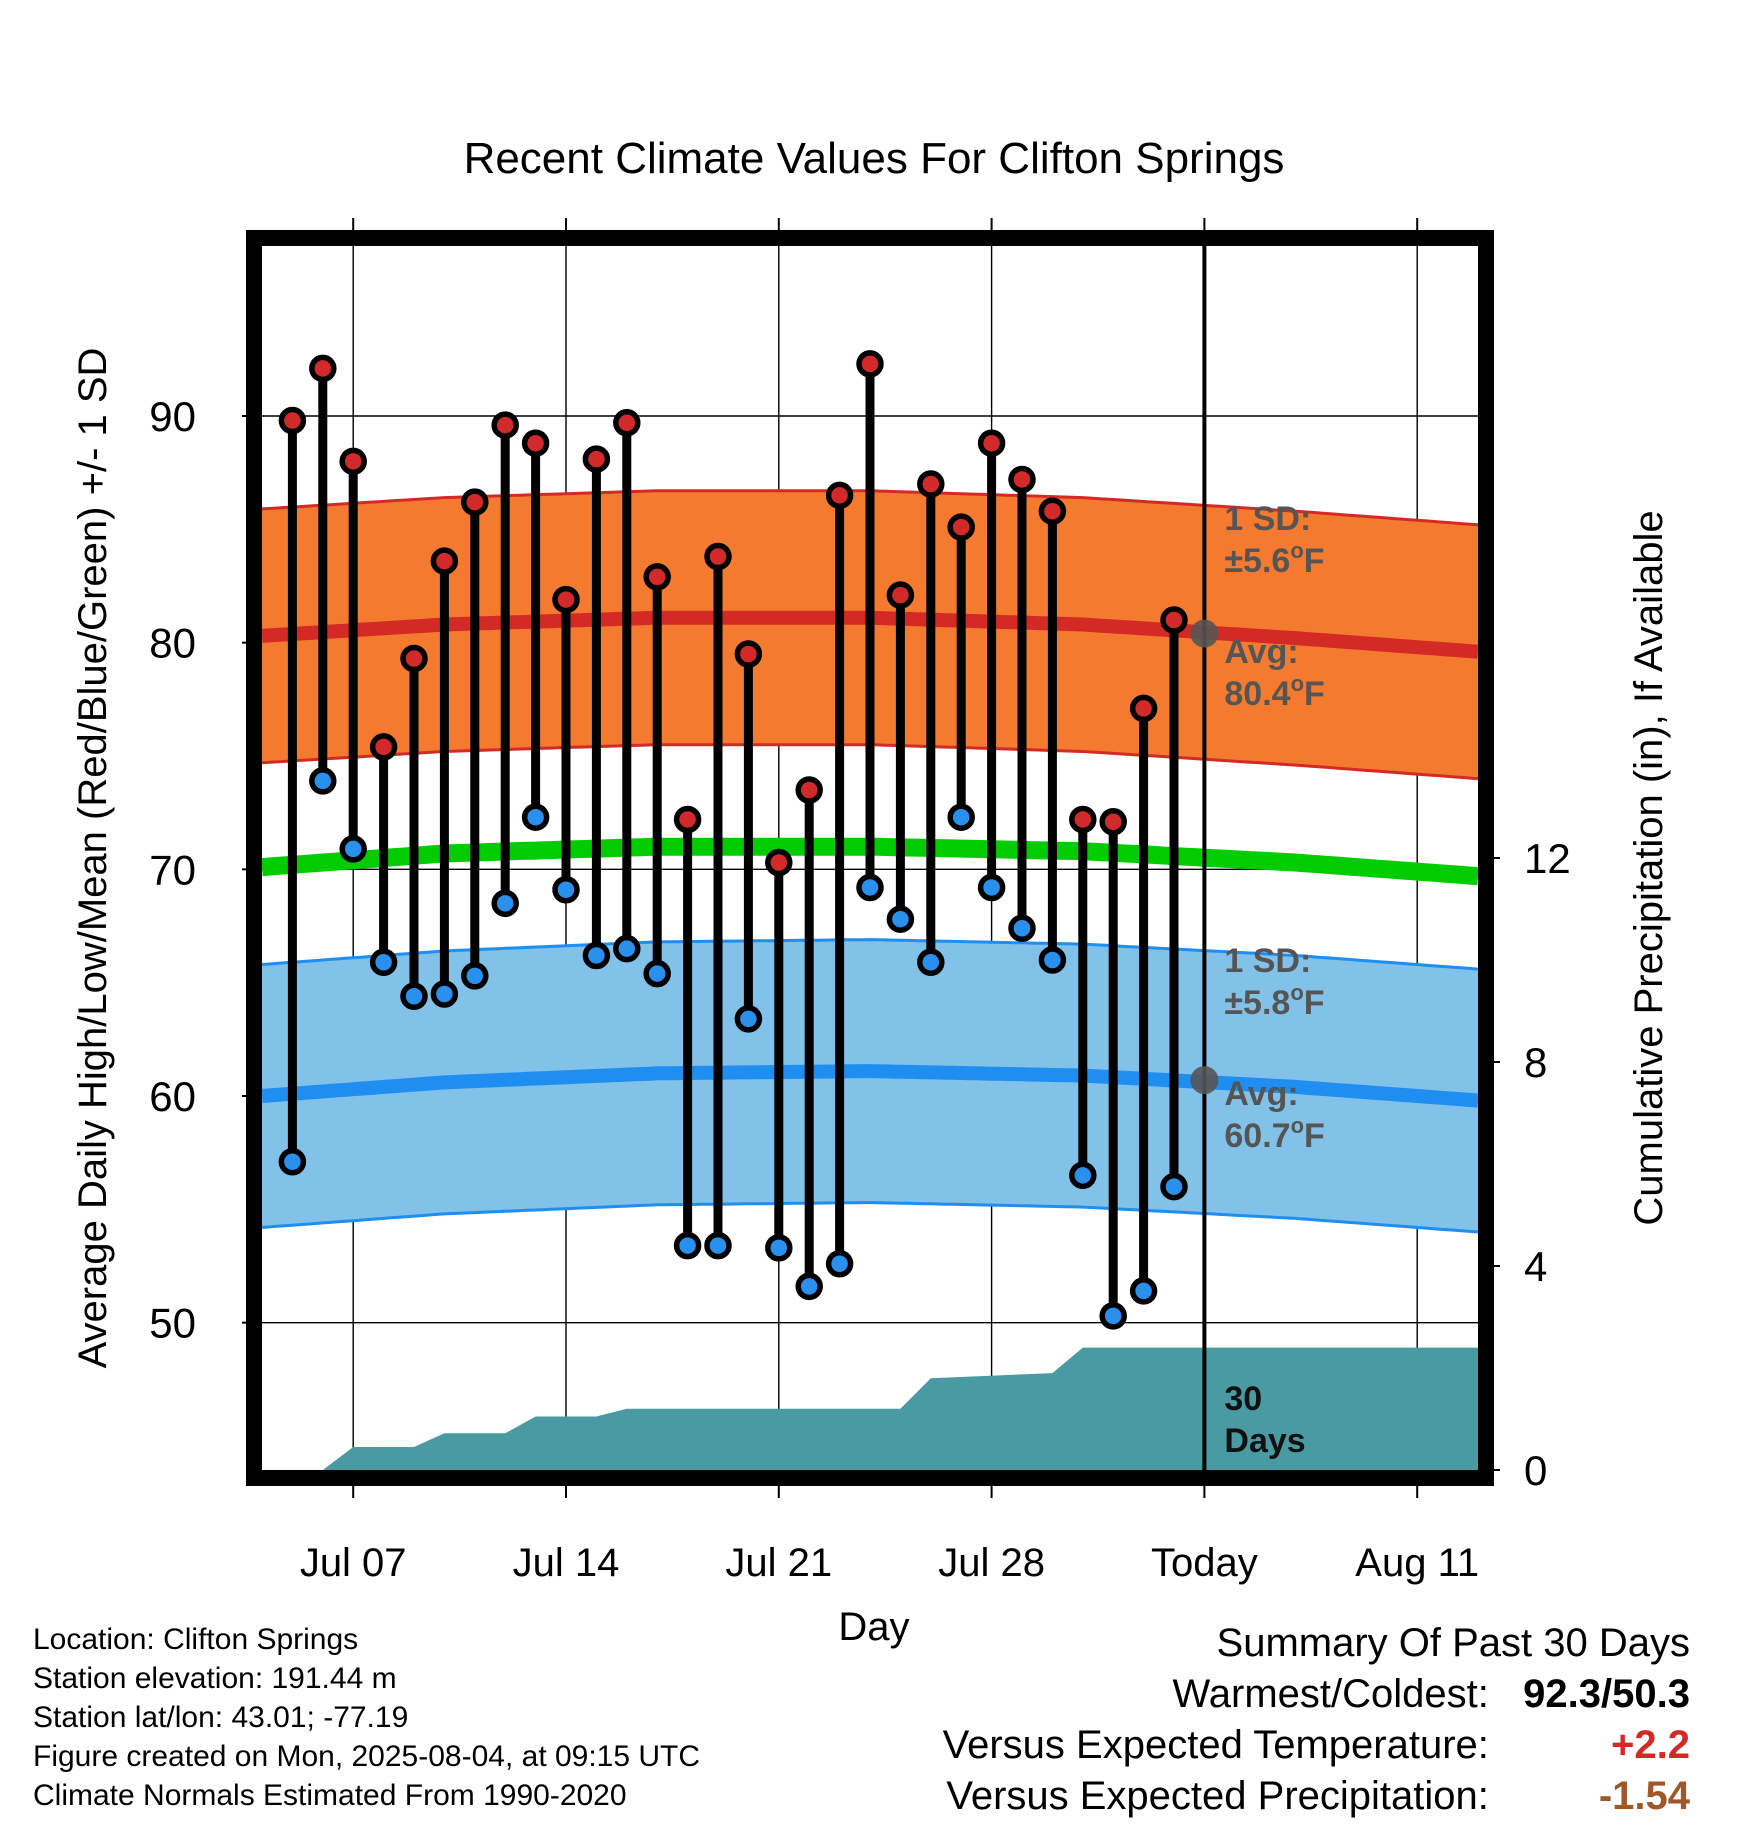 The width and height of the screenshot is (1748, 1828). Describe the element at coordinates (1644, 1796) in the screenshot. I see `precip-value: -1.54` at that location.